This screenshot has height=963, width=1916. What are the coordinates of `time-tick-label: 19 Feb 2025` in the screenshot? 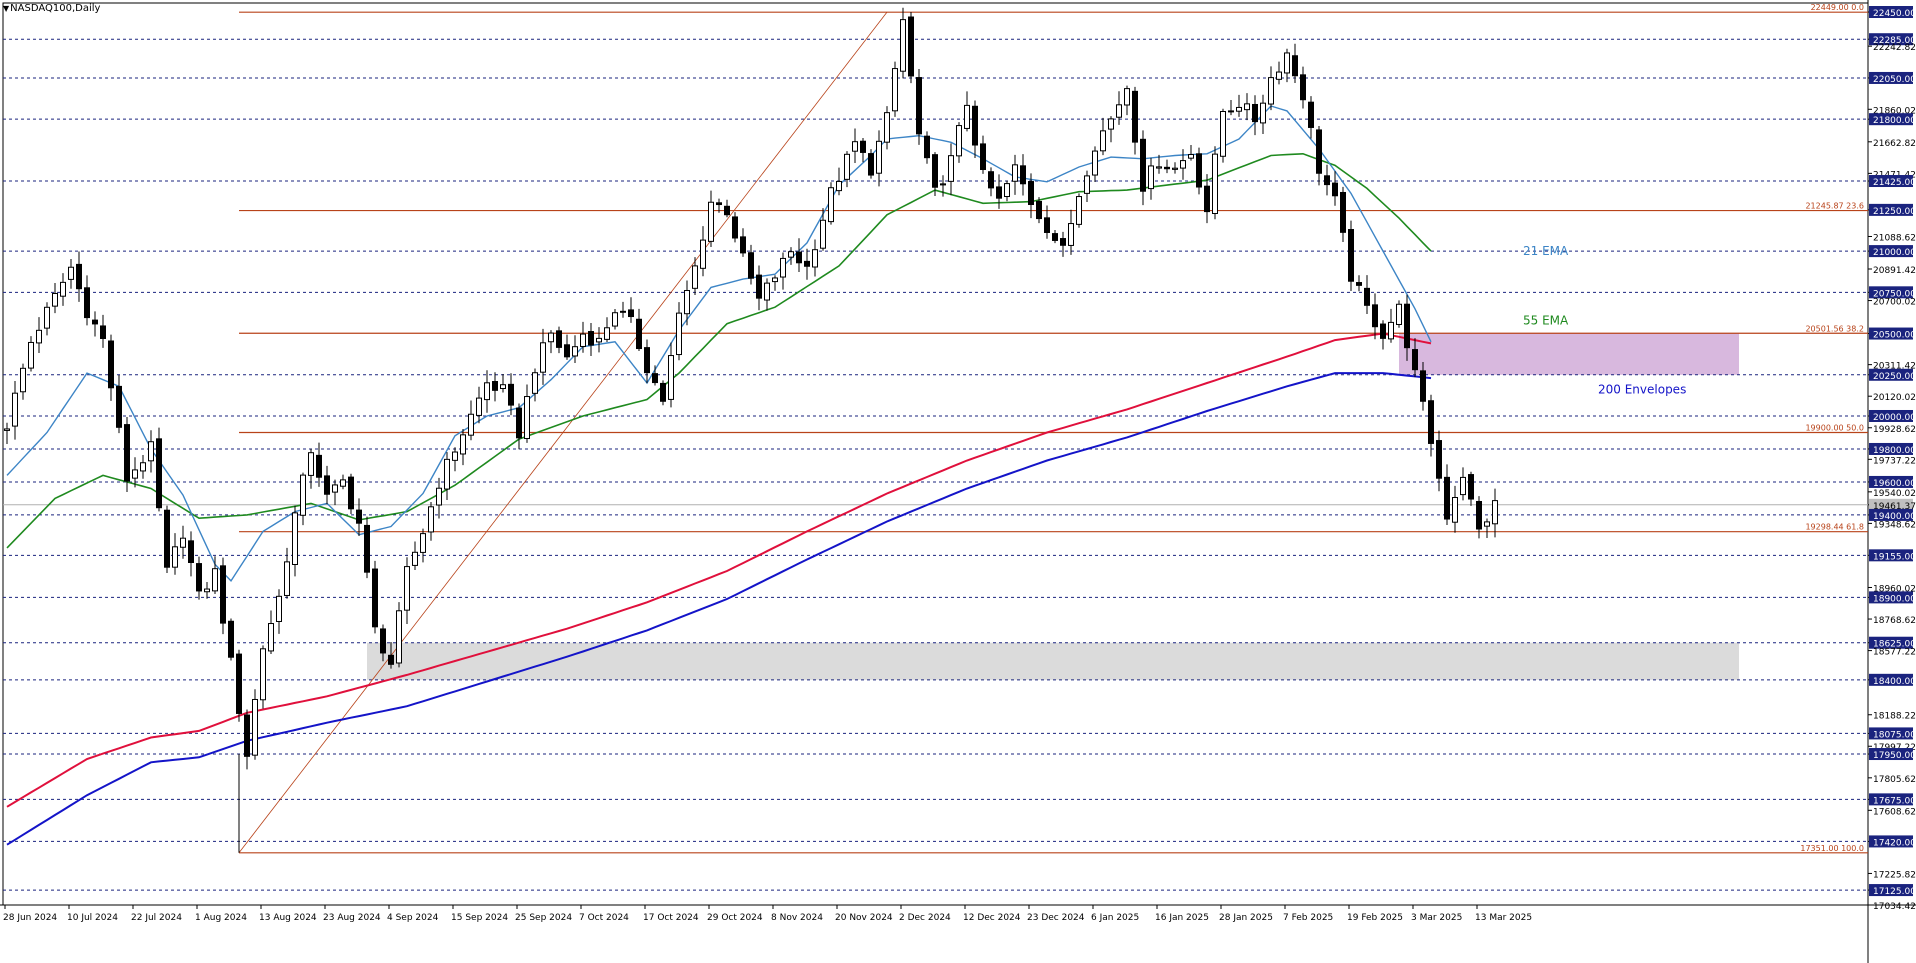 It's located at (1375, 918).